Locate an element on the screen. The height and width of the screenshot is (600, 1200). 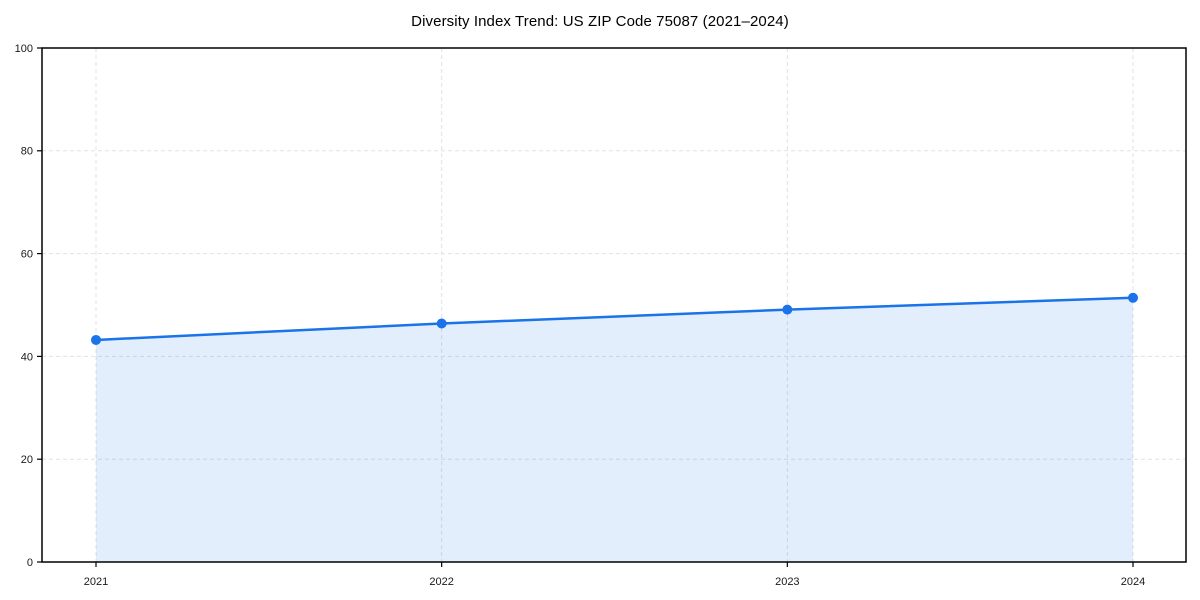
data-point-2024 is located at coordinates (1133, 297).